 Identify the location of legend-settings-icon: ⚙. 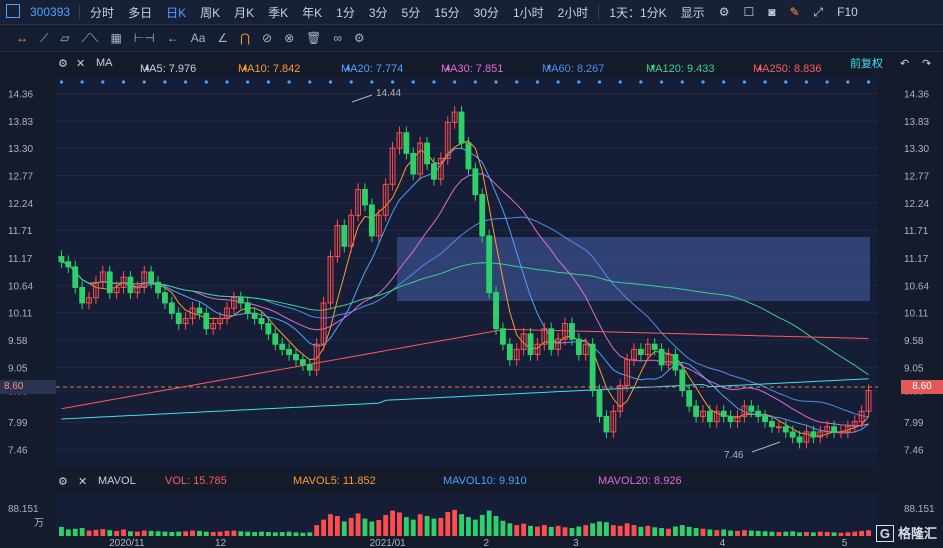
(63, 63).